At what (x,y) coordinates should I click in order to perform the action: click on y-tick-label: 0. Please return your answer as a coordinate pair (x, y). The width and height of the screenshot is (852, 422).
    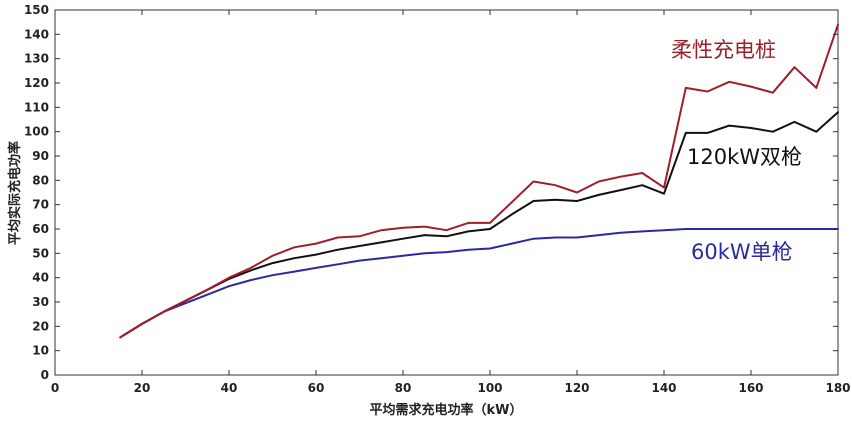
    Looking at the image, I should click on (45, 375).